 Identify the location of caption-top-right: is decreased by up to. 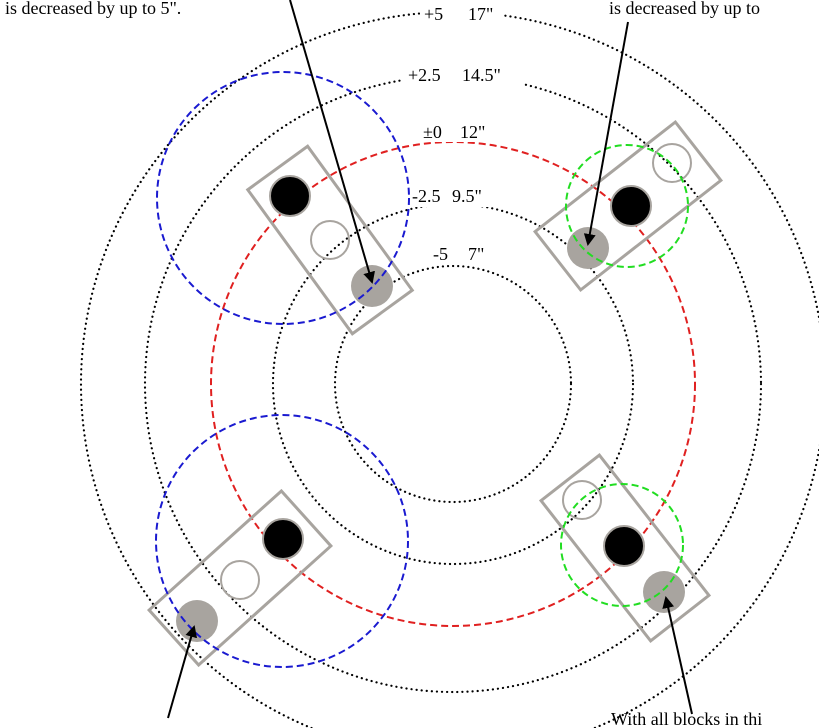
(684, 9).